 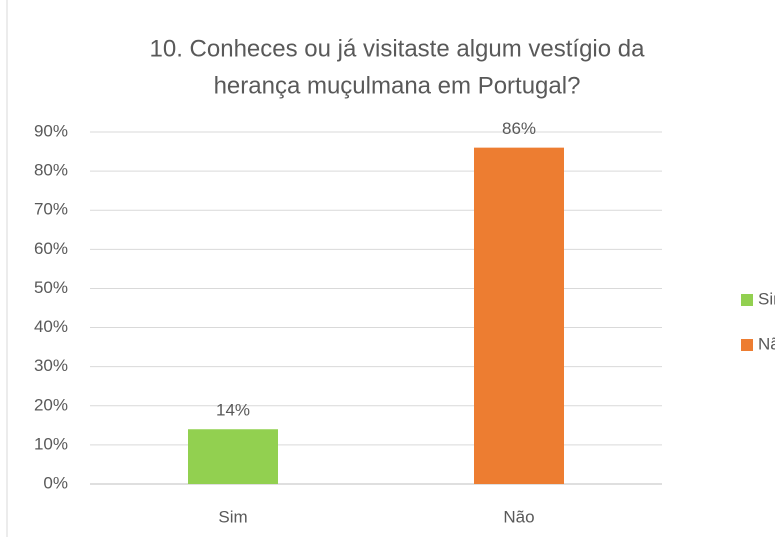 What do you see at coordinates (51, 365) in the screenshot?
I see `y-tick-label: 30%` at bounding box center [51, 365].